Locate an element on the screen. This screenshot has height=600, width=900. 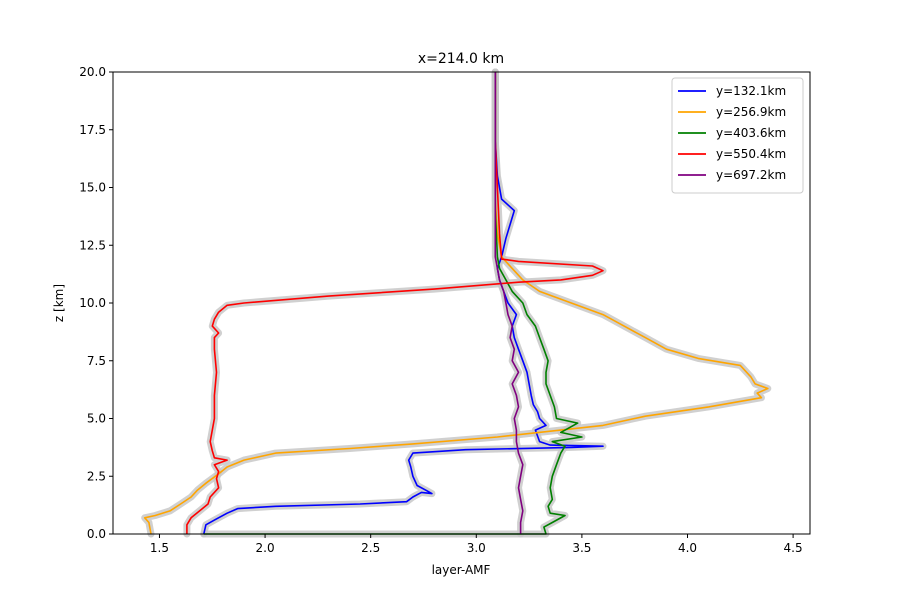
y-tick-label: 5.0 is located at coordinates (96, 419).